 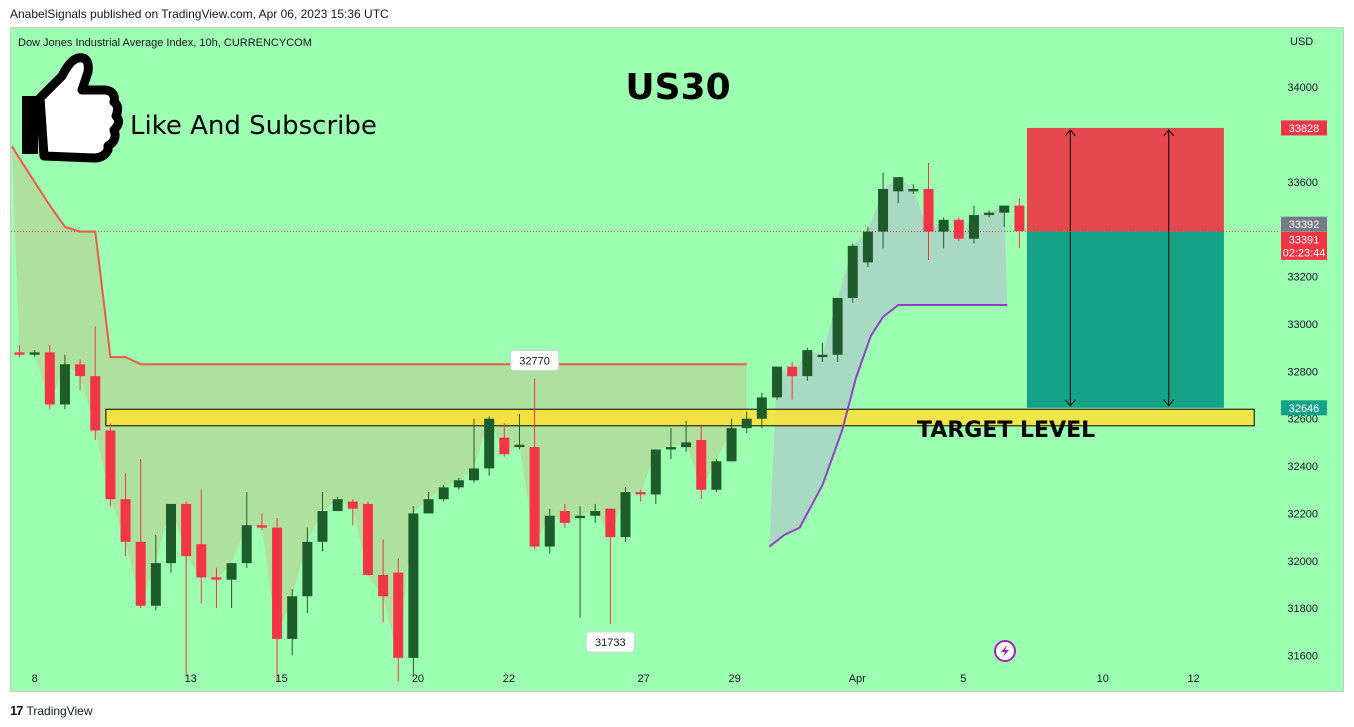 I want to click on footer-brand: TradingView, so click(x=59, y=710).